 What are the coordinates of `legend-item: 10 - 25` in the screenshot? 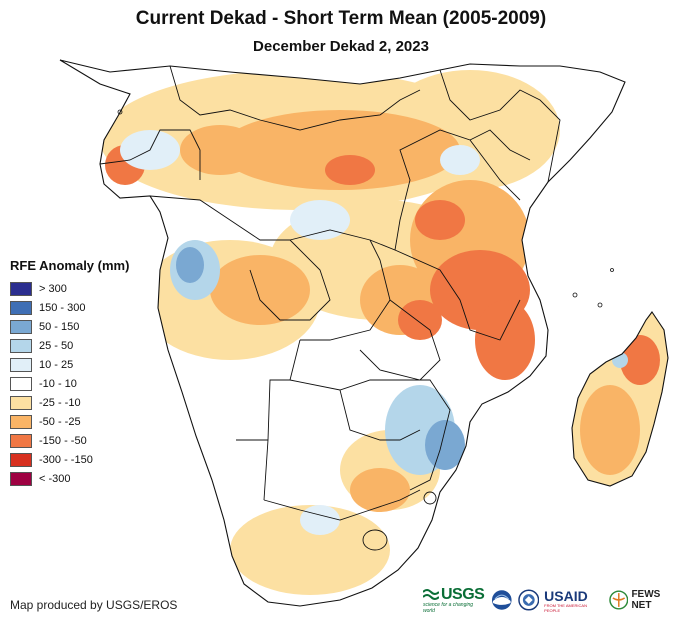 It's located at (69, 364).